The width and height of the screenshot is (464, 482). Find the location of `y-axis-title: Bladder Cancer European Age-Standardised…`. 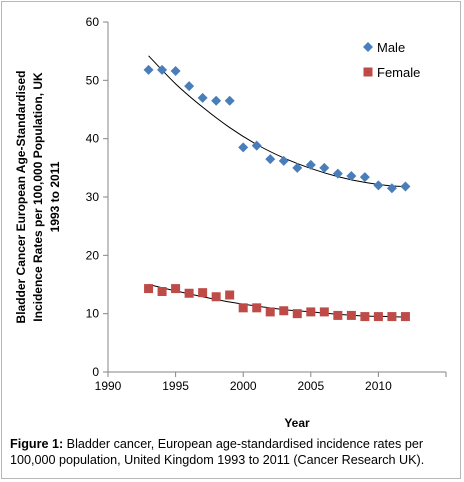

y-axis-title: Bladder Cancer European Age-Standardised… is located at coordinates (38, 197).